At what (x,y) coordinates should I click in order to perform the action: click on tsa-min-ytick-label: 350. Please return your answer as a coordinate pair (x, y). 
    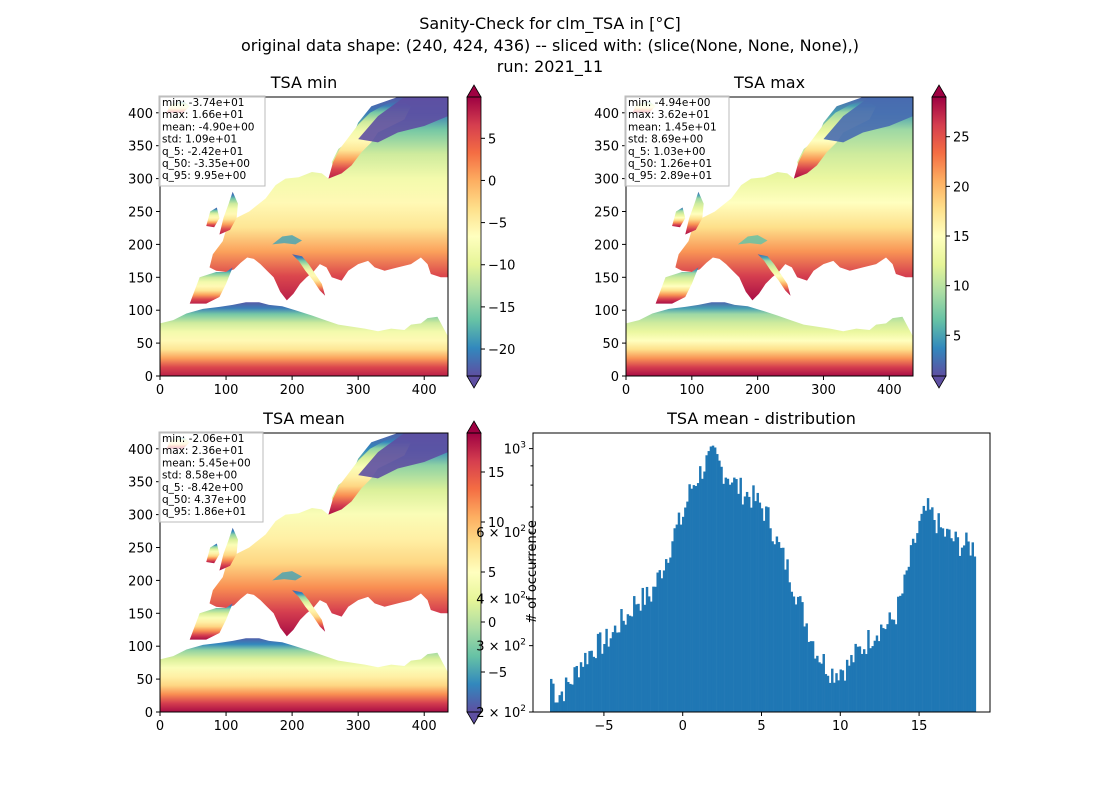
    Looking at the image, I should click on (140, 147).